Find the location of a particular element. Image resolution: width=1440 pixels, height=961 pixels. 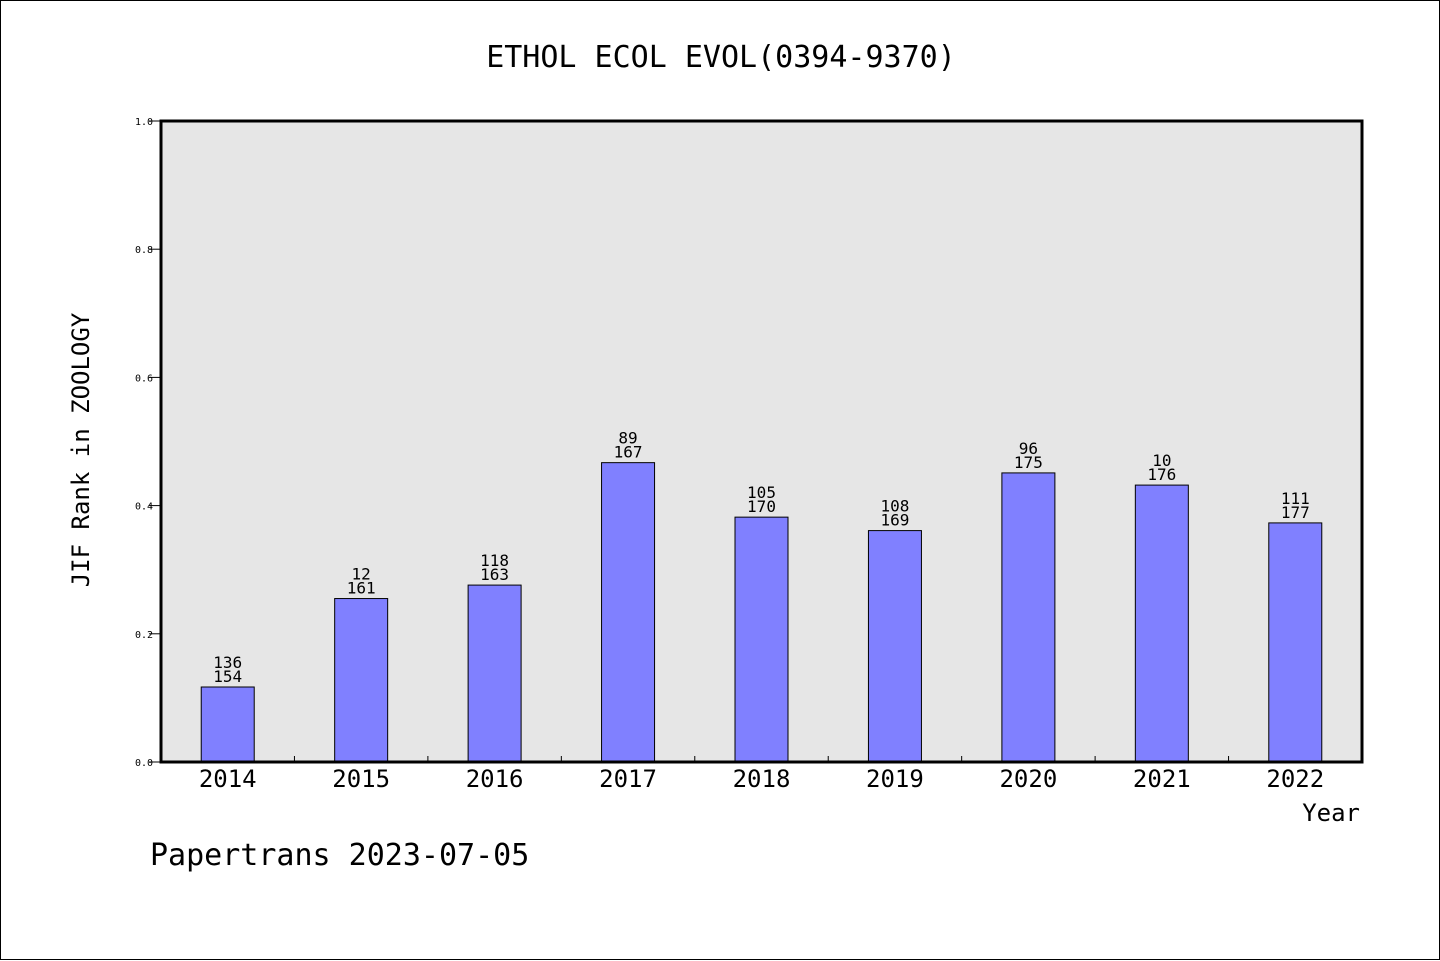

x-axis: 2014 2015 2016 2017 2018 2019 2020 2021 2022 is located at coordinates (761, 774).